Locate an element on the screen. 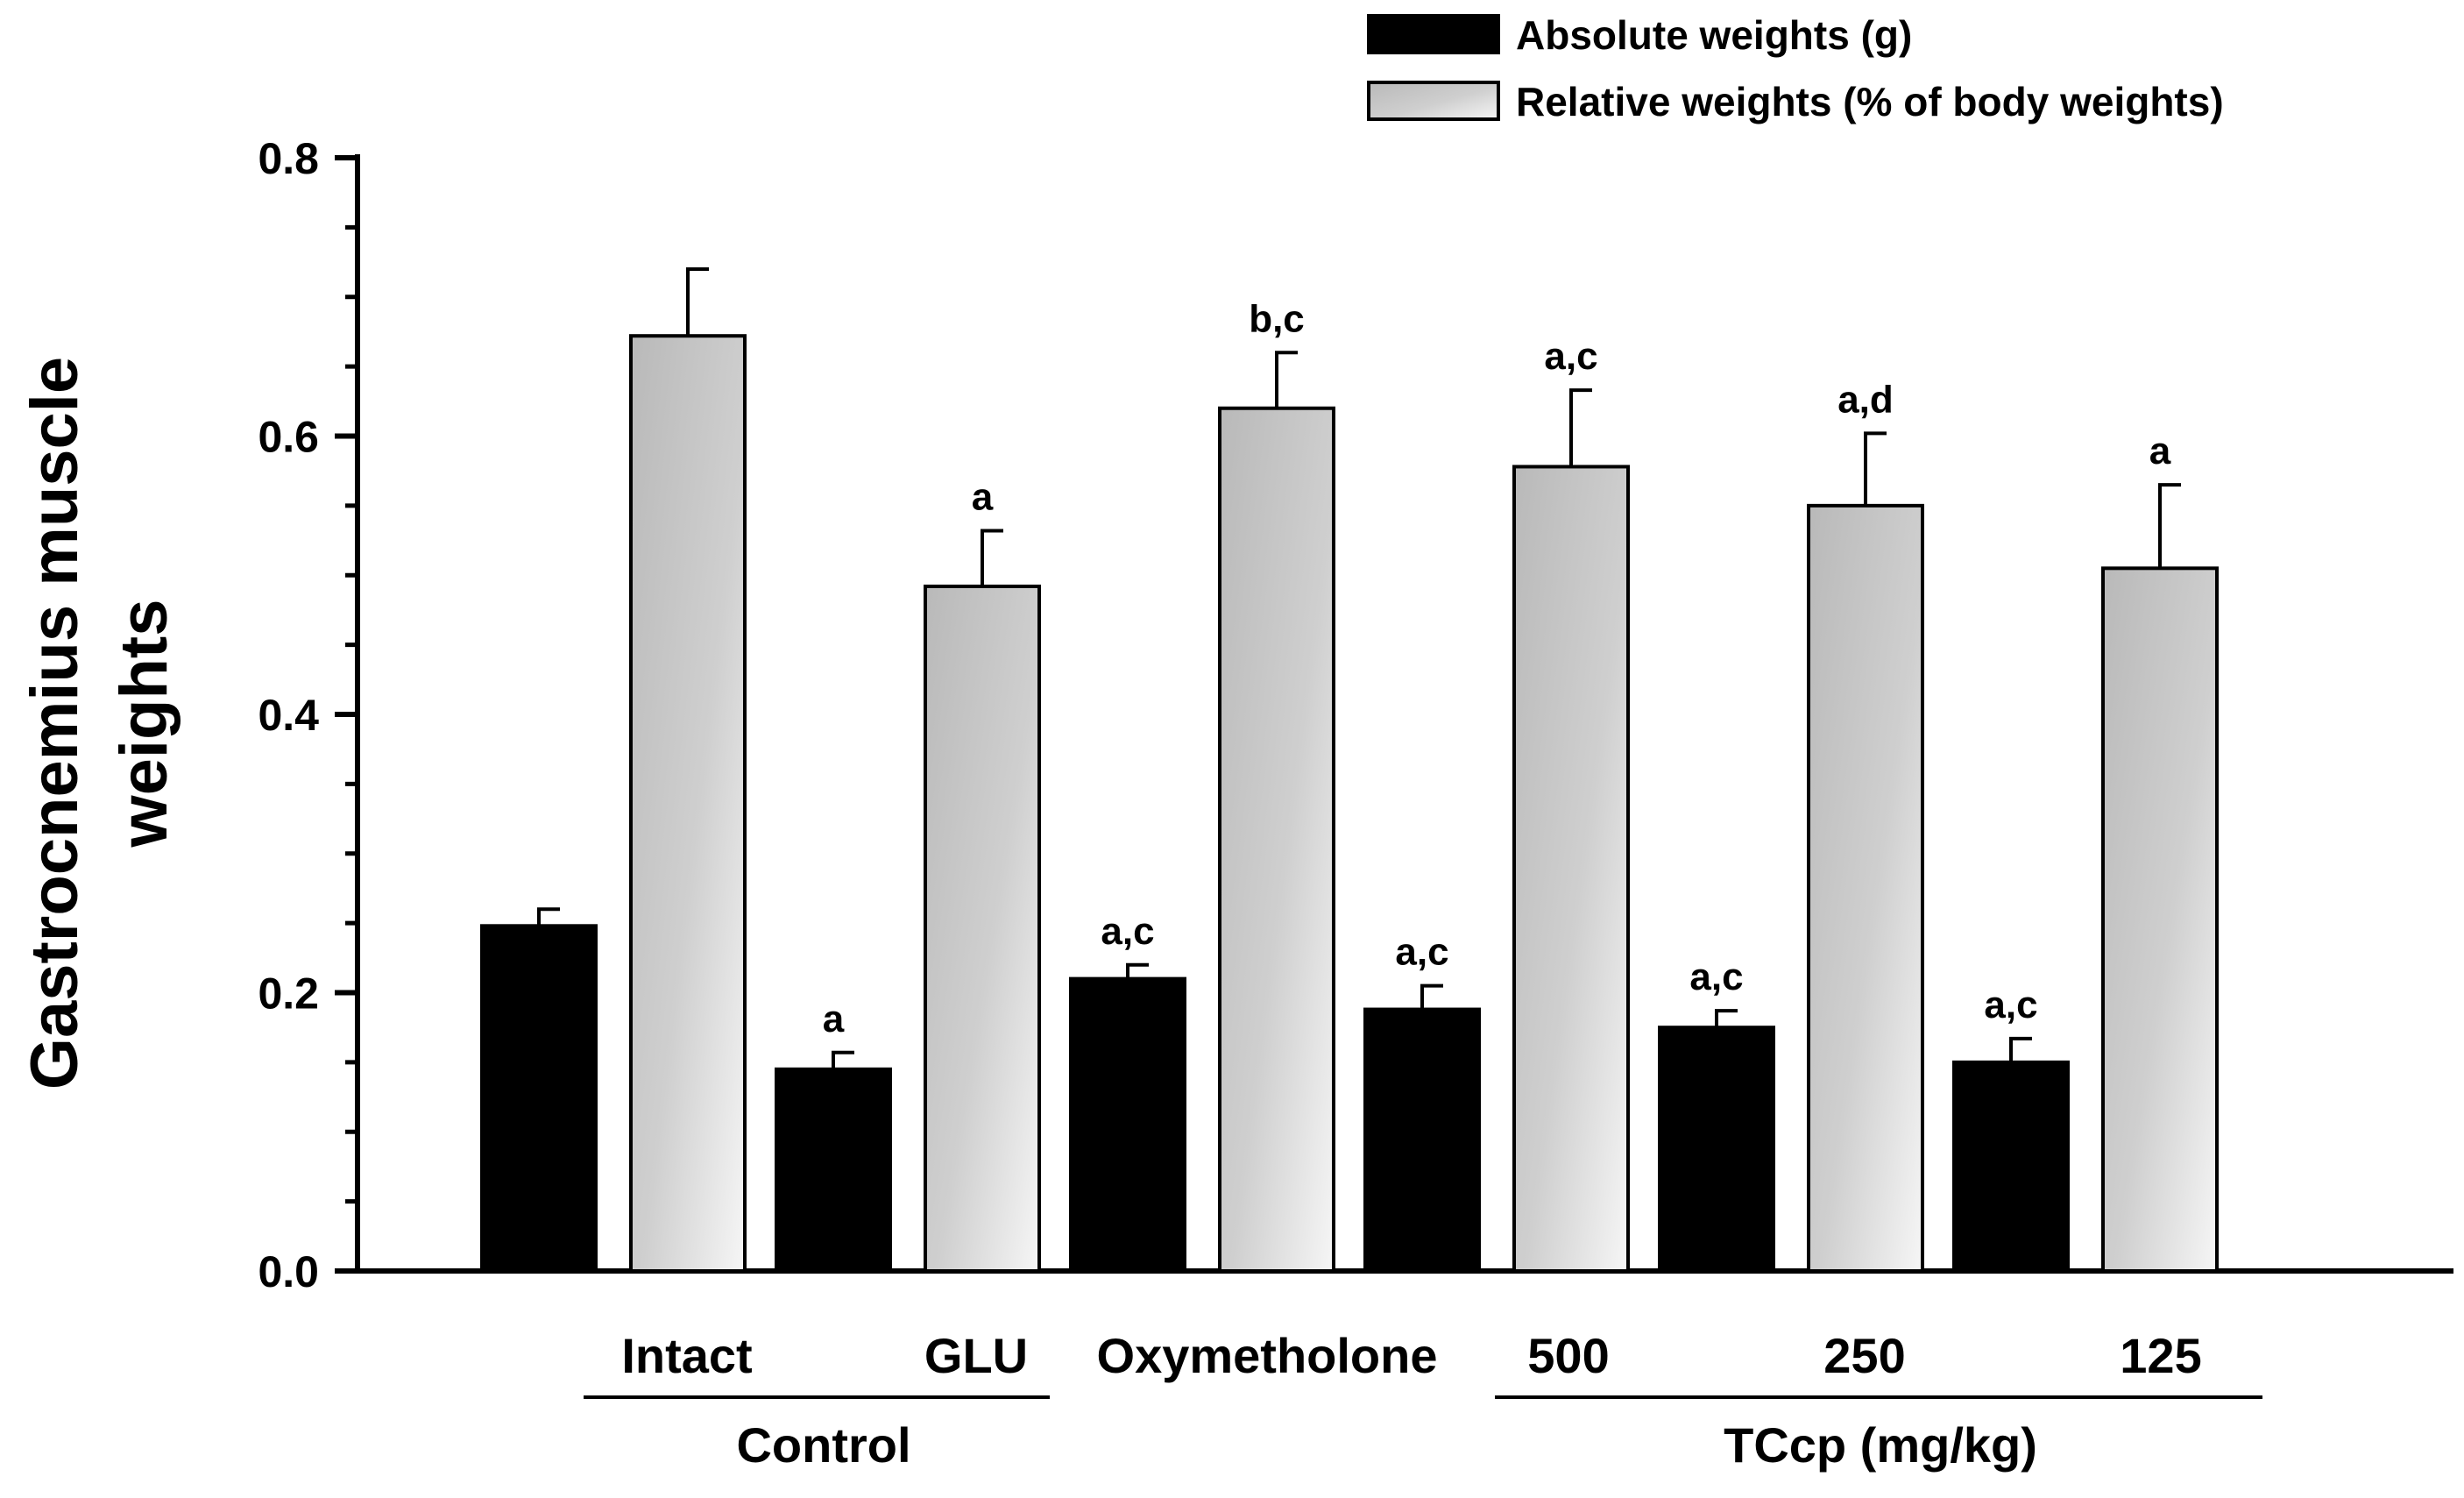 Image resolution: width=2464 pixels, height=1498 pixels. y-tick-label: 0.4 is located at coordinates (288, 715).